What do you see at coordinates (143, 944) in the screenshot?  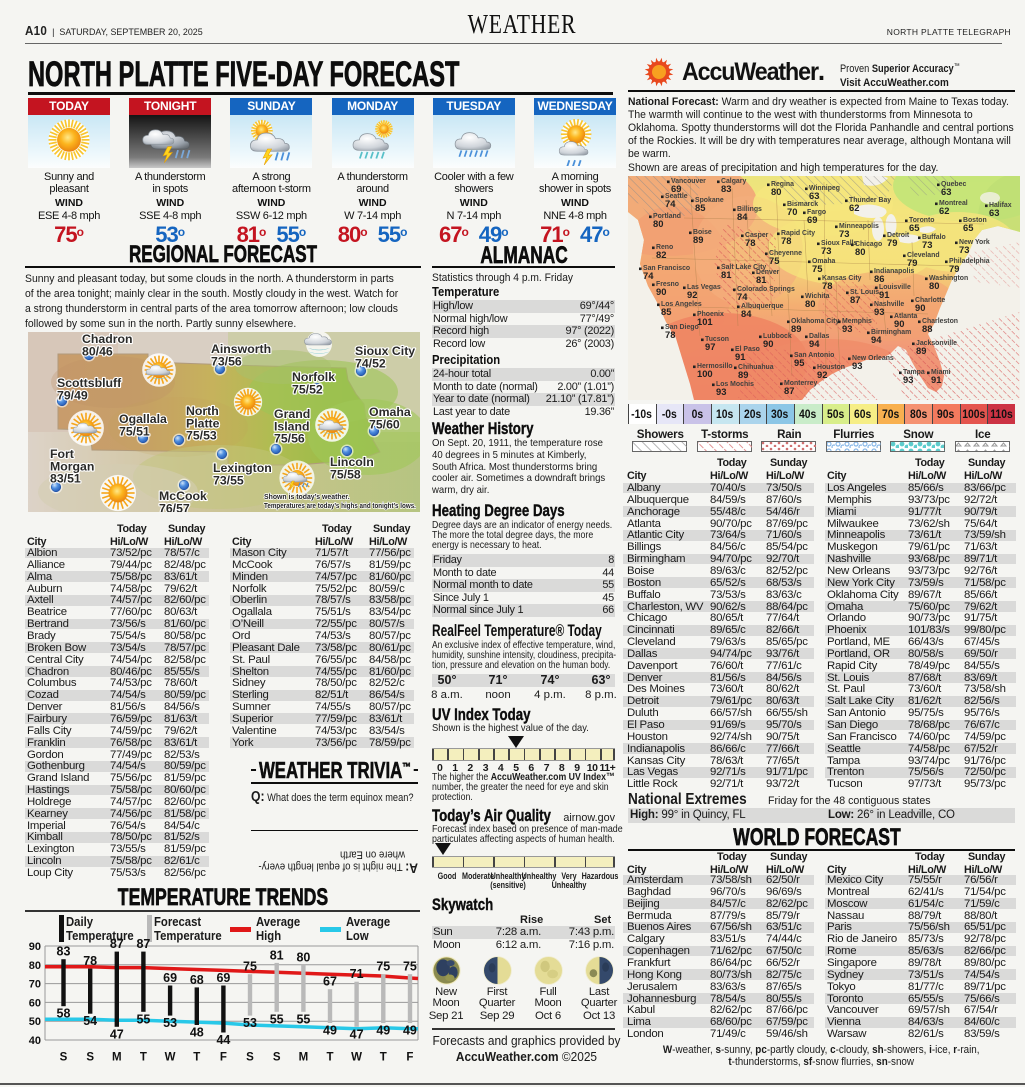 I see `svg-text: 87` at bounding box center [143, 944].